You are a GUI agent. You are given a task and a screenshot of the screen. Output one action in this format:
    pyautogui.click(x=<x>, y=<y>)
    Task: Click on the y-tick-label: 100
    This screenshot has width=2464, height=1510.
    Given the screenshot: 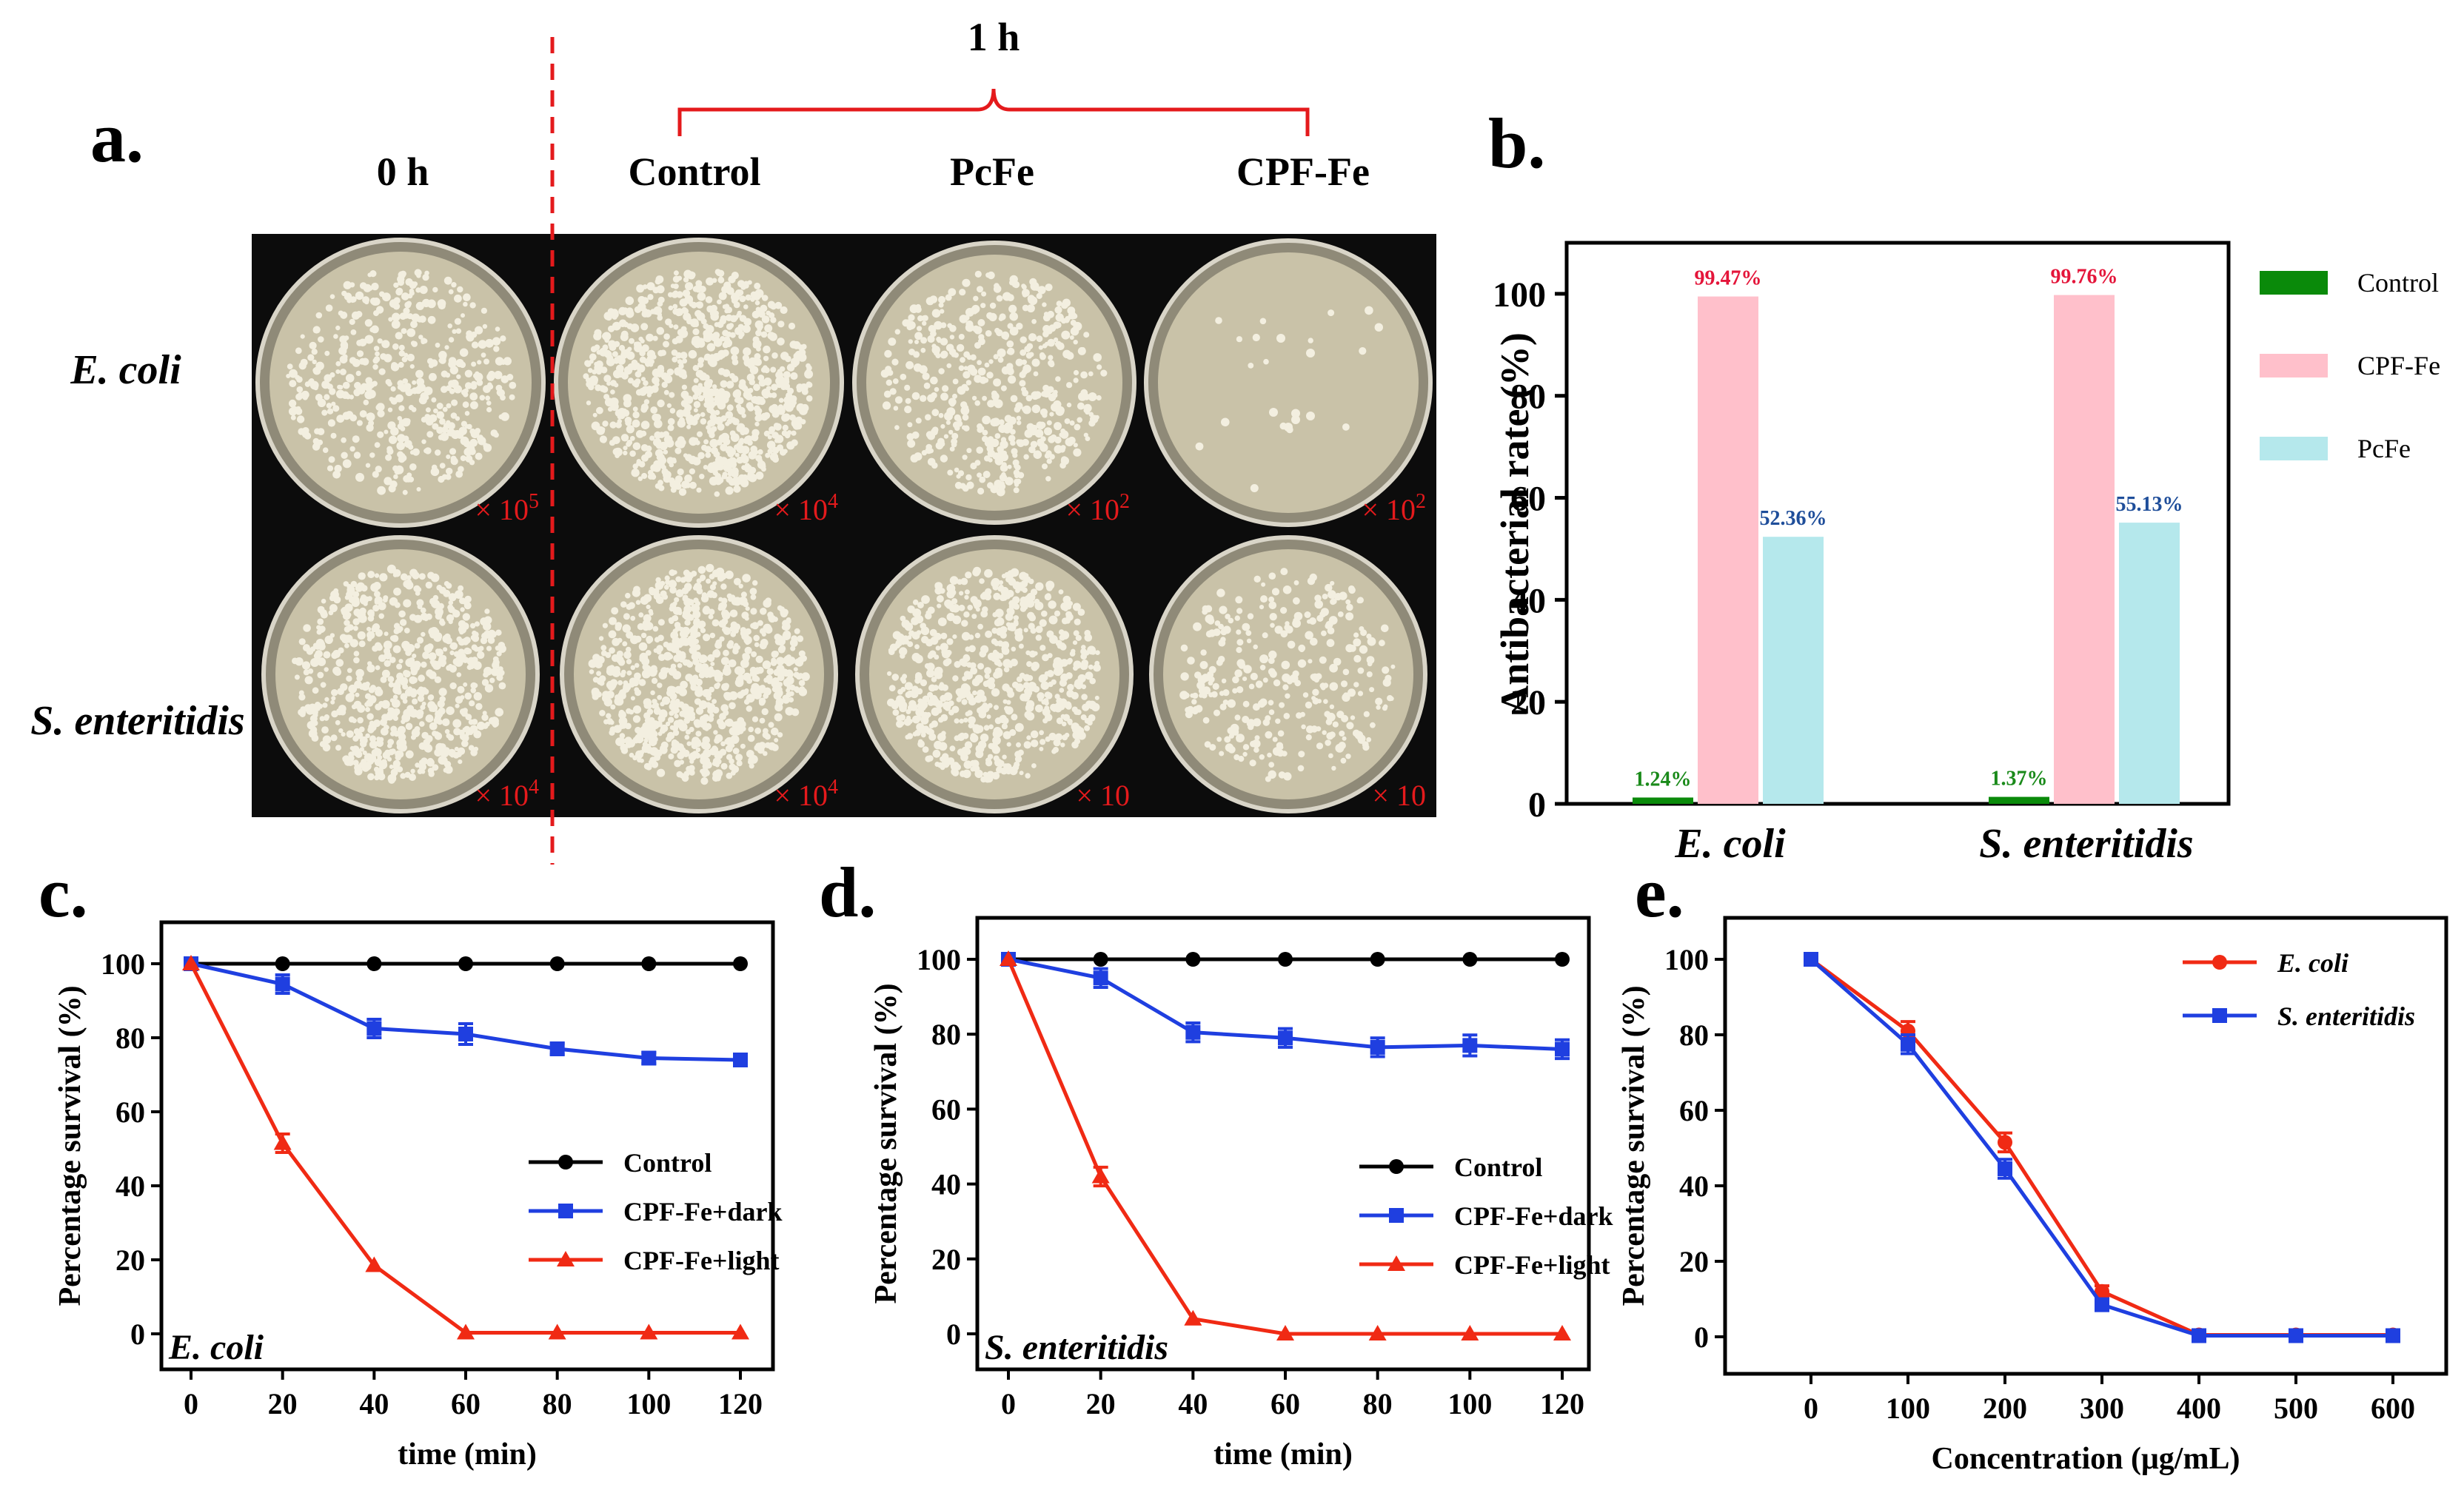 What is the action you would take?
    pyautogui.click(x=939, y=959)
    